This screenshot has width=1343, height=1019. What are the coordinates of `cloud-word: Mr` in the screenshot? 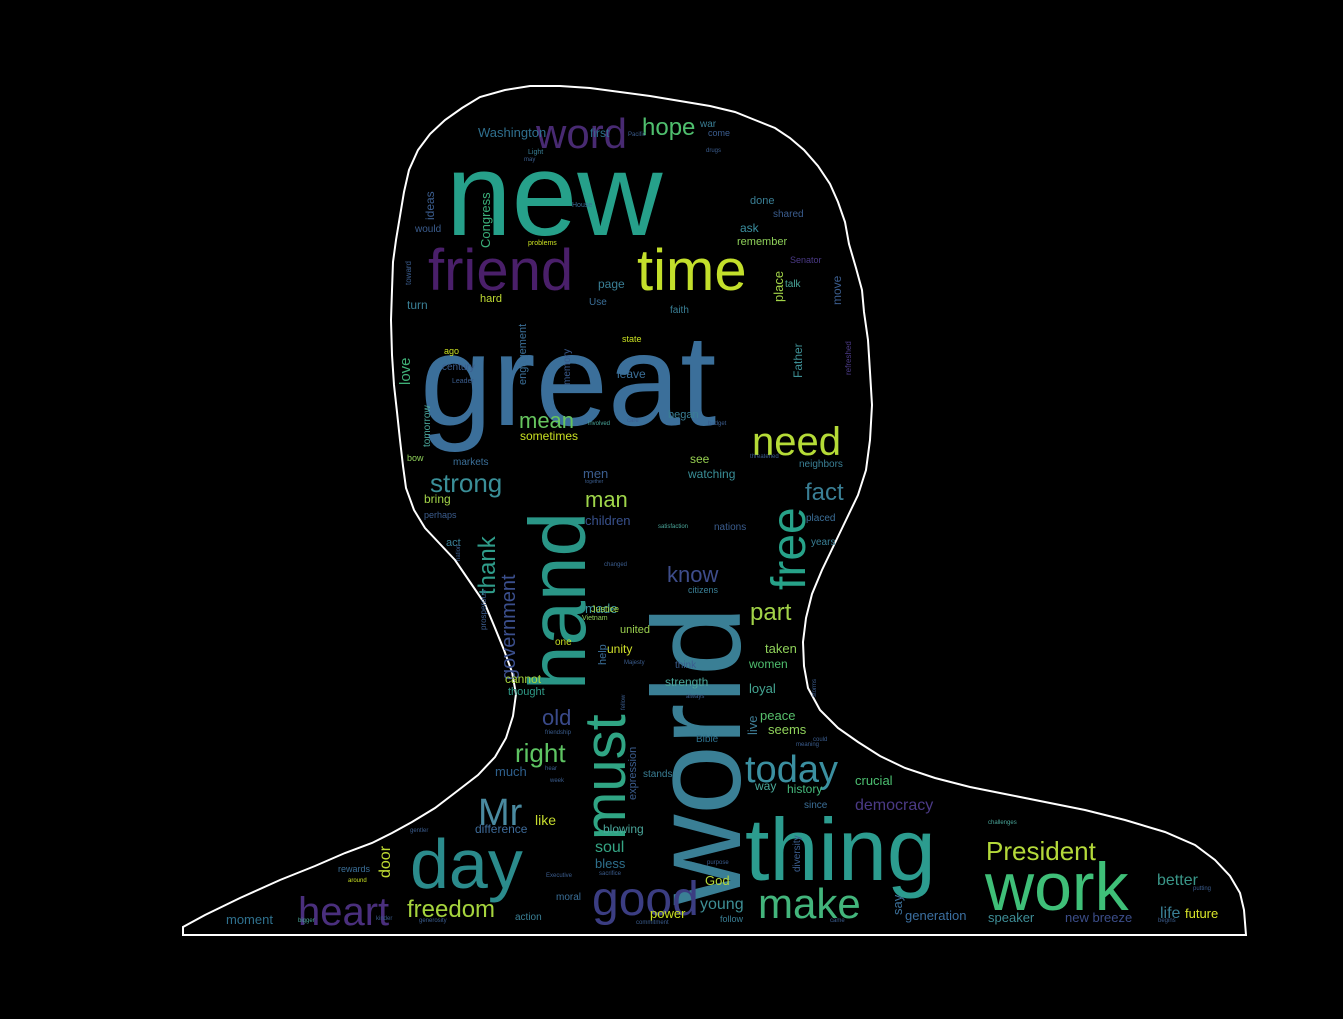 It's located at (500, 813).